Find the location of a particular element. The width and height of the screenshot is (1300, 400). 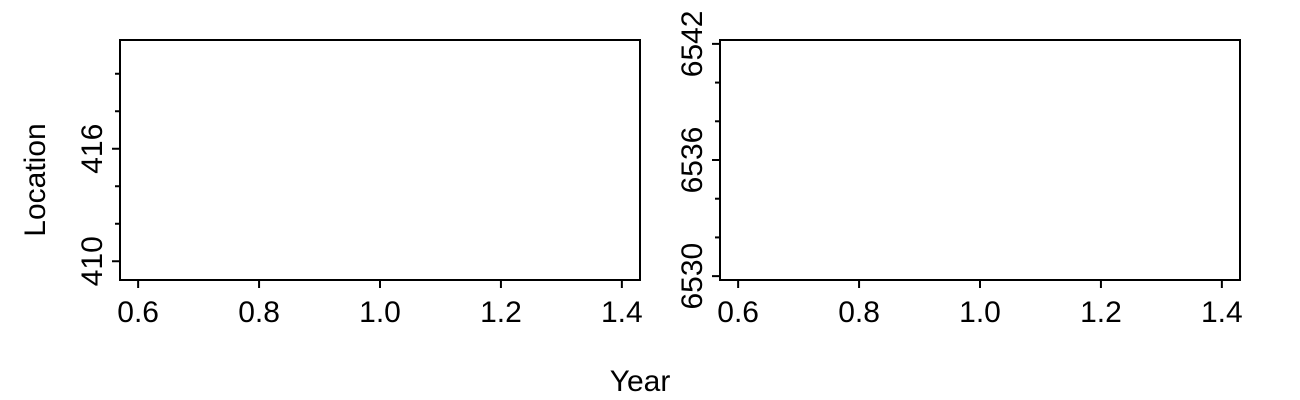

y-tick-label: 410 is located at coordinates (92, 261).